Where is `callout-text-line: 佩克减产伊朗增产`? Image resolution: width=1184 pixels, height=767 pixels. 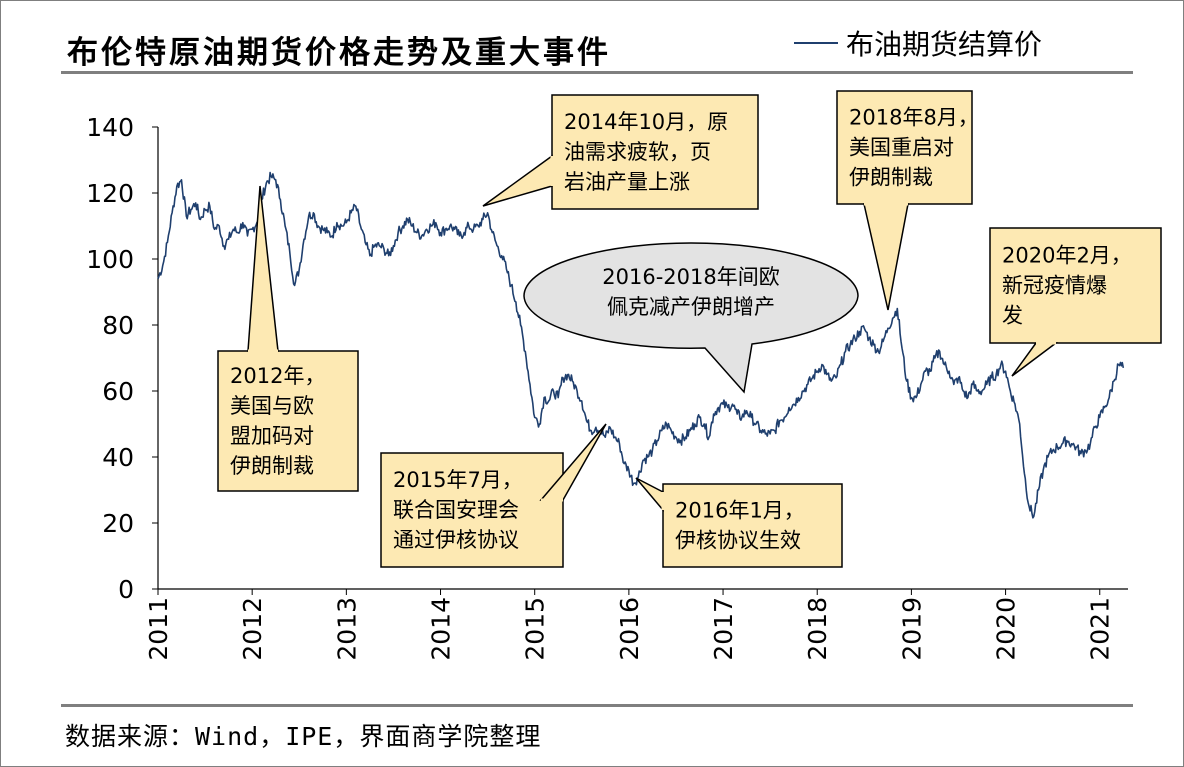 callout-text-line: 佩克减产伊朗增产 is located at coordinates (691, 307).